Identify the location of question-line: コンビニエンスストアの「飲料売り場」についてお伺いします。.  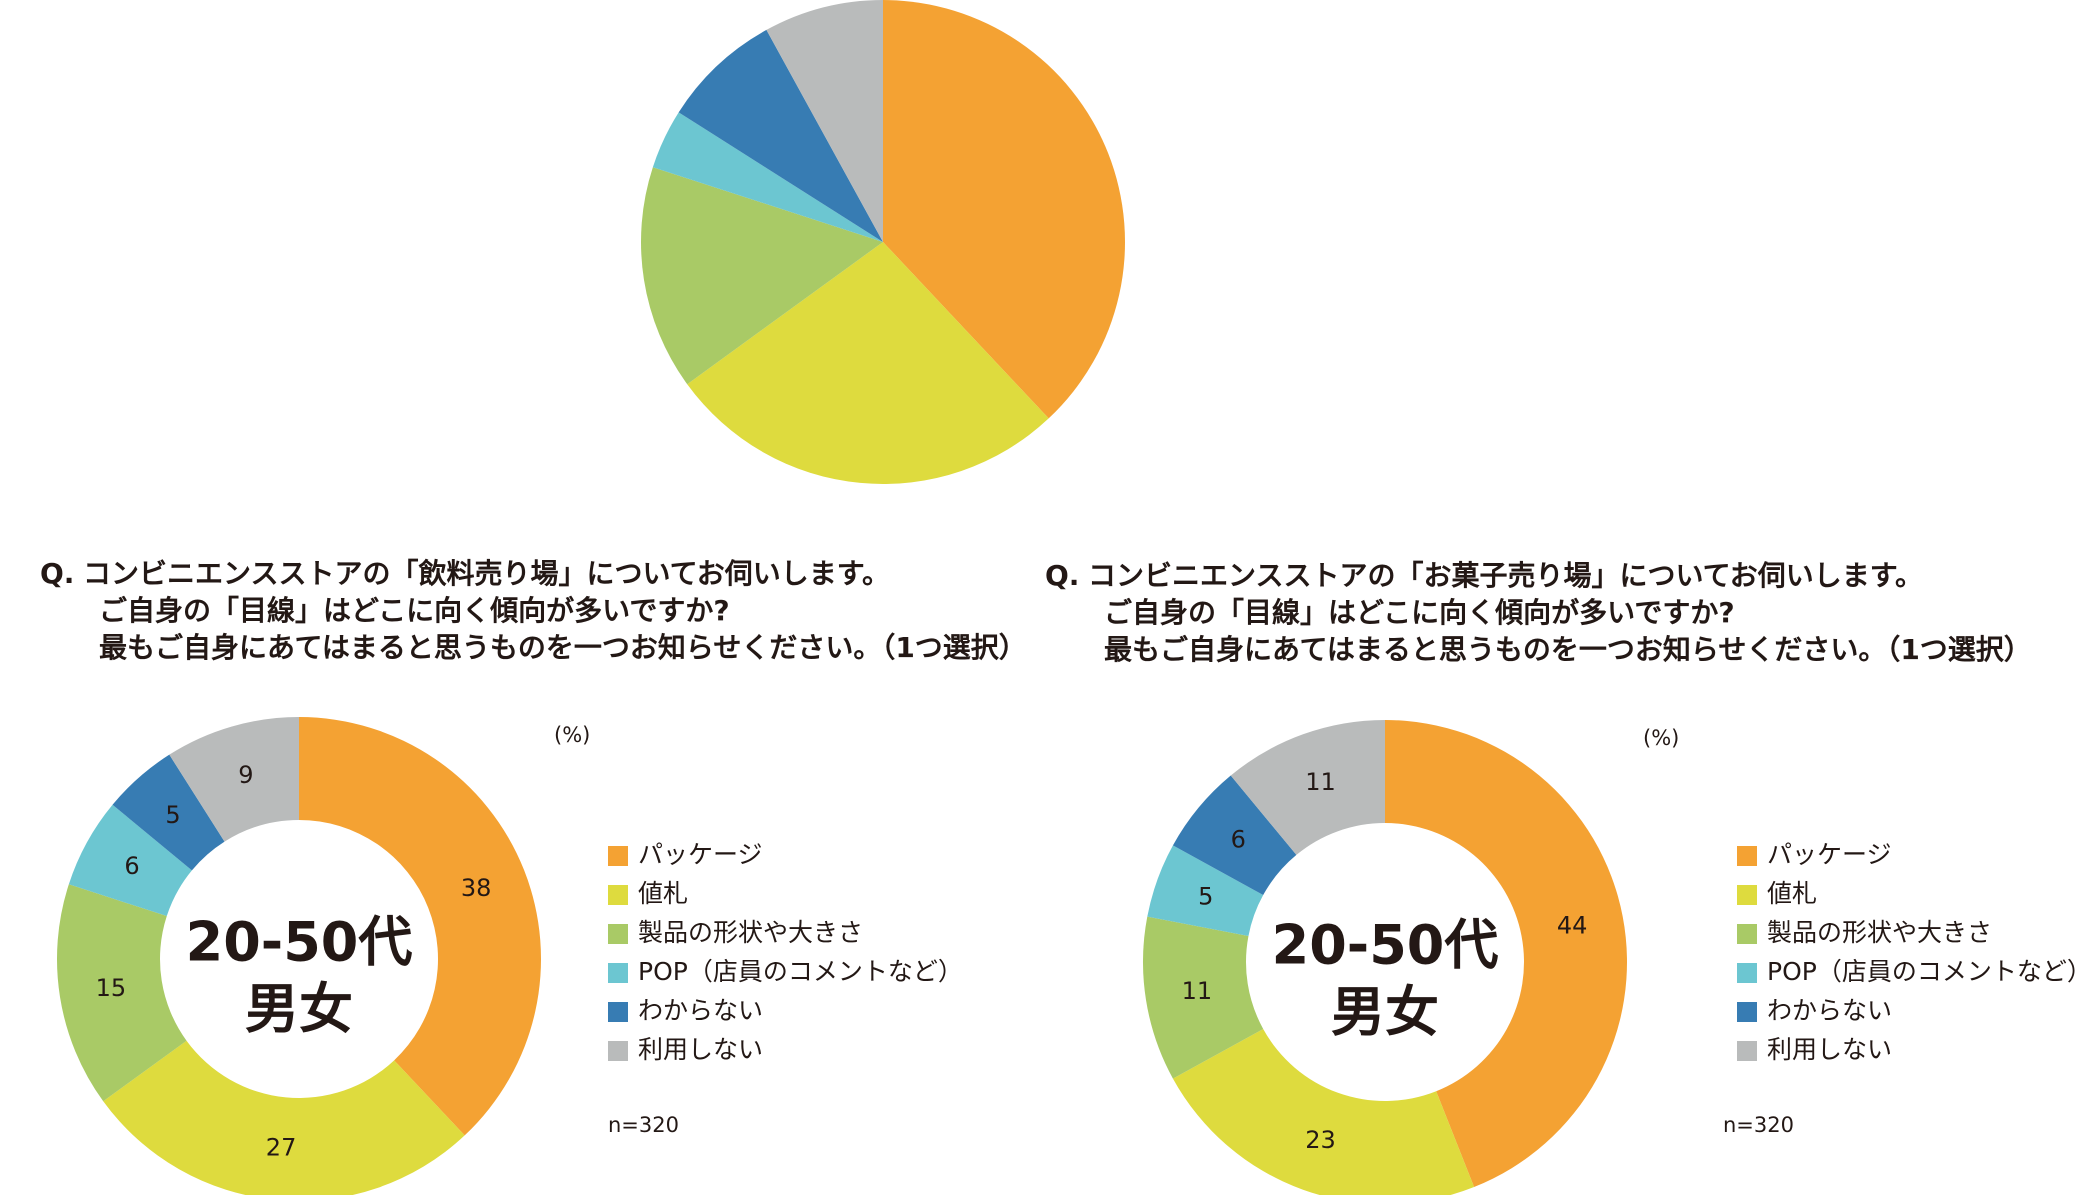
(486, 573).